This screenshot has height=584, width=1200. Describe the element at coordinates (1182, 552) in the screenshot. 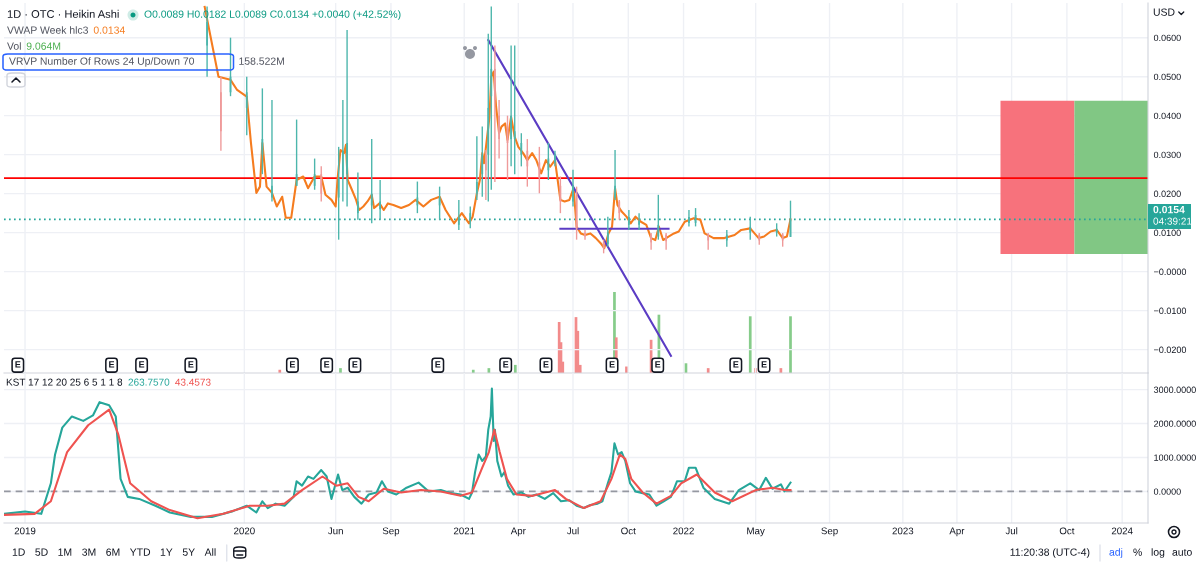

I see `text: auto` at that location.